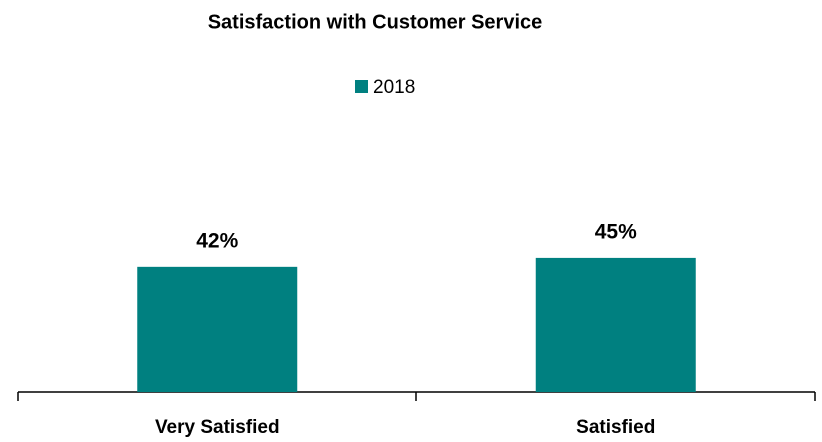 The width and height of the screenshot is (822, 442). Describe the element at coordinates (615, 427) in the screenshot. I see `x-tick-label: Satisfied` at that location.